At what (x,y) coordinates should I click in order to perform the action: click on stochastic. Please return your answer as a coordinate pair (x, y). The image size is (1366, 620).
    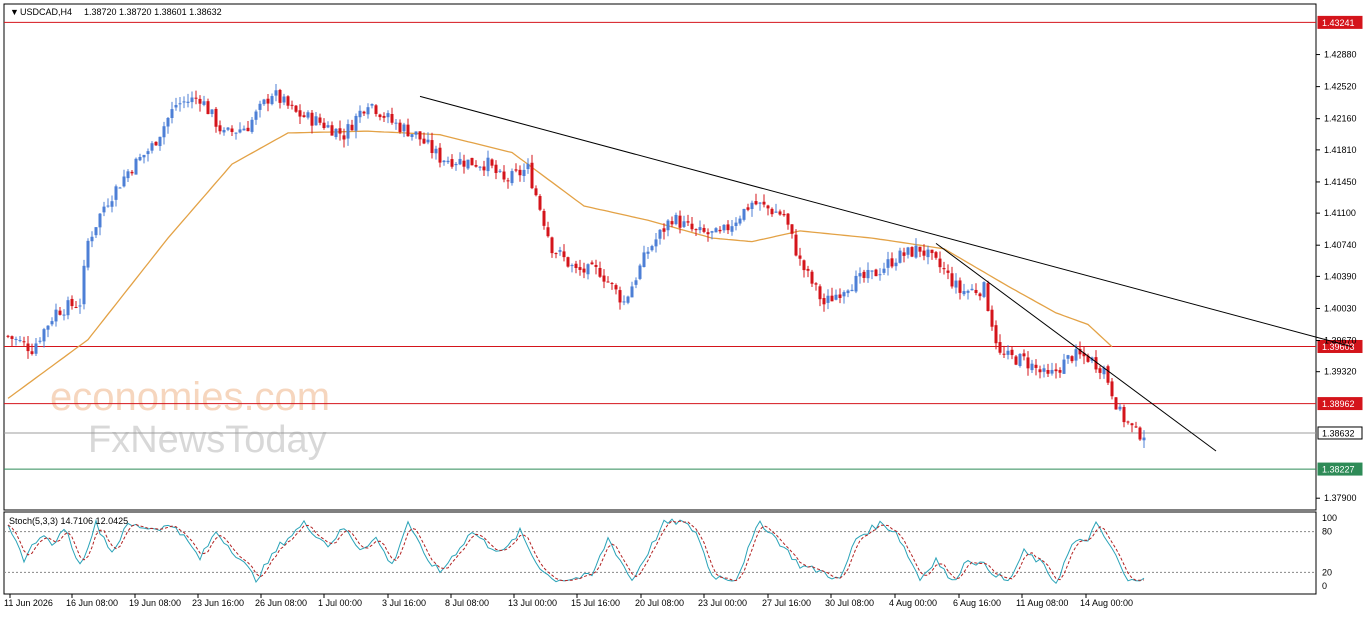
    Looking at the image, I should click on (660, 551).